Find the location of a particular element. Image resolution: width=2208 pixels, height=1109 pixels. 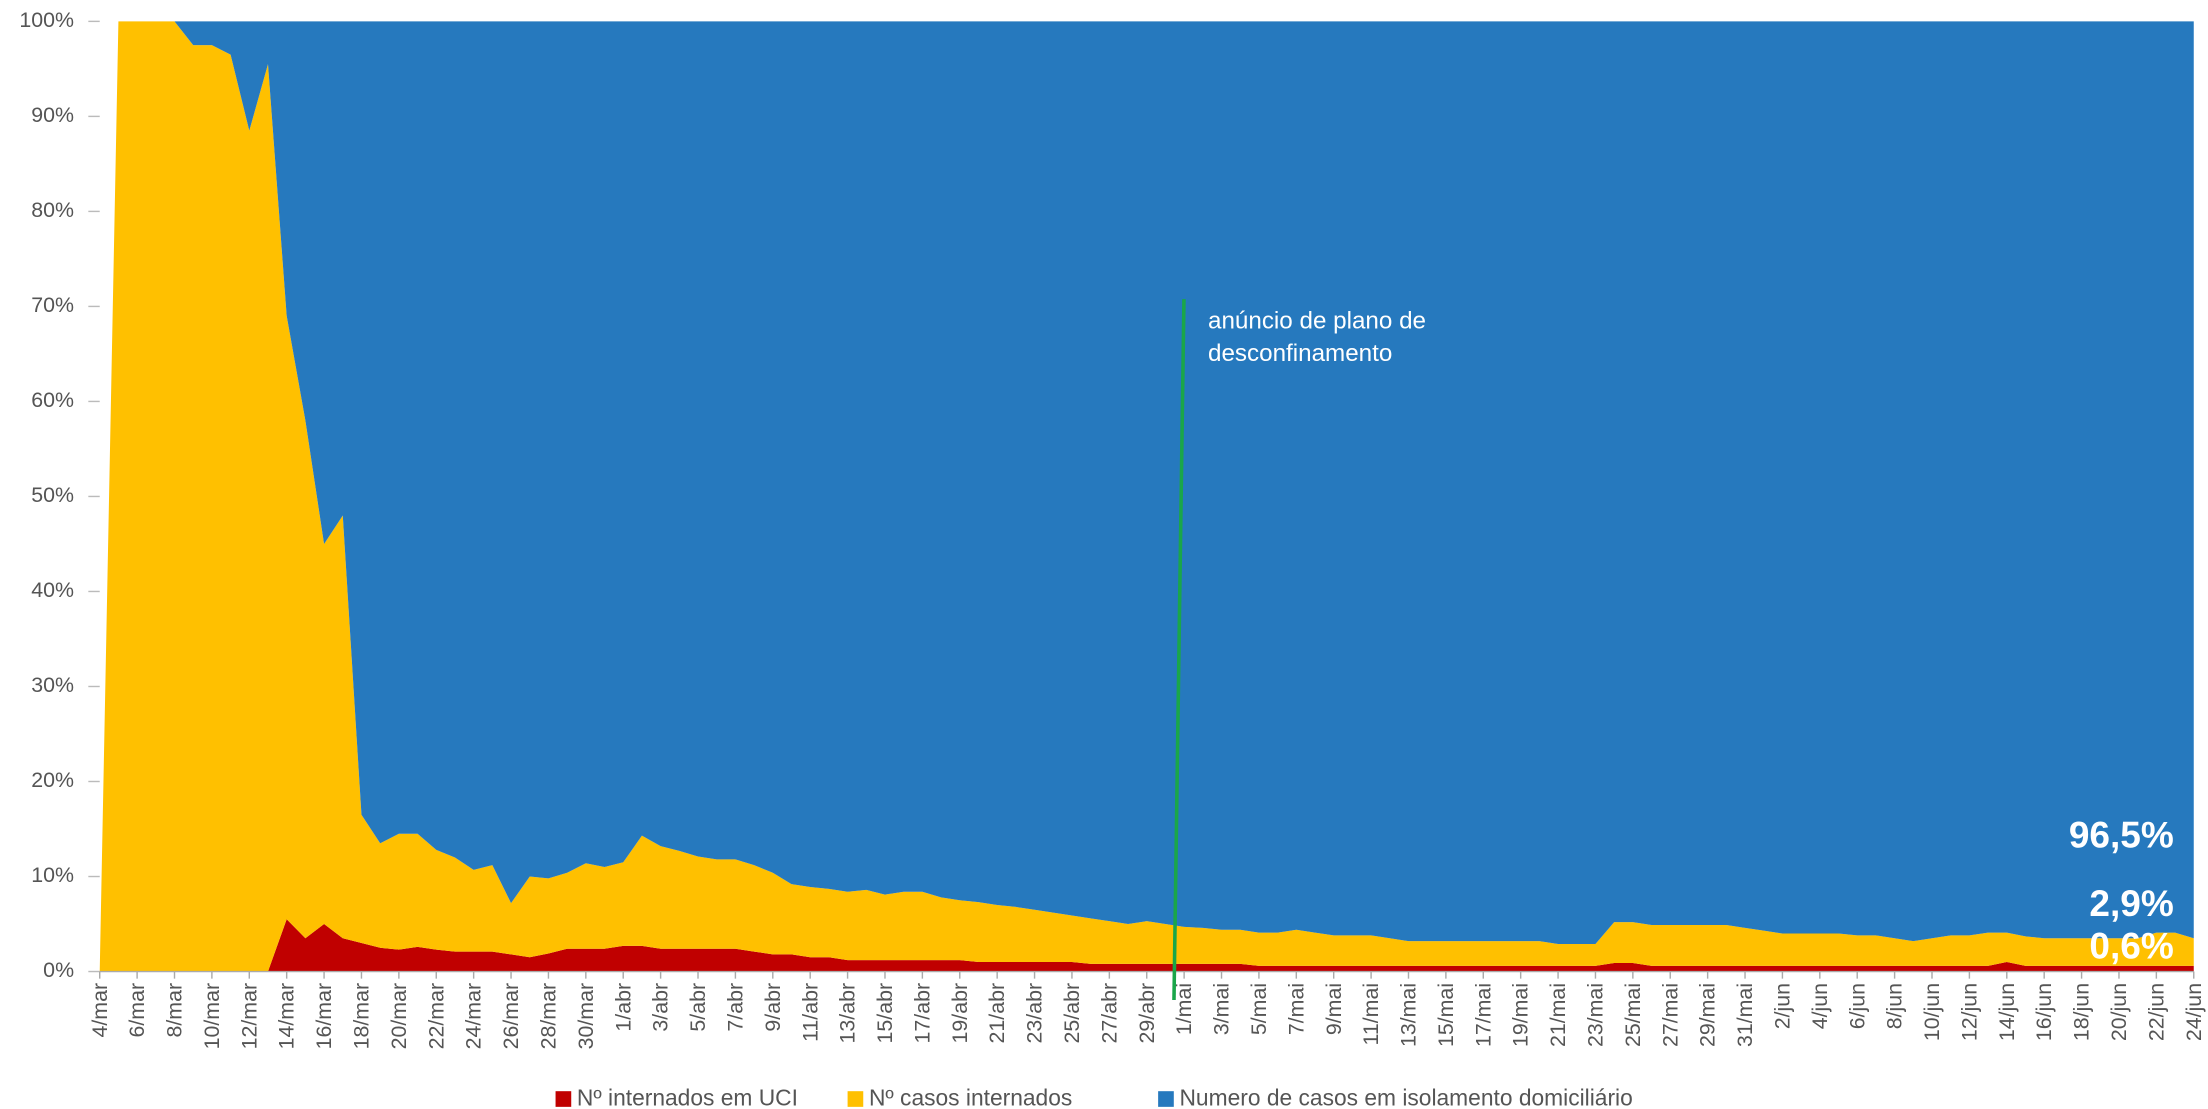

y-tick-label: 100% is located at coordinates (46, 20).